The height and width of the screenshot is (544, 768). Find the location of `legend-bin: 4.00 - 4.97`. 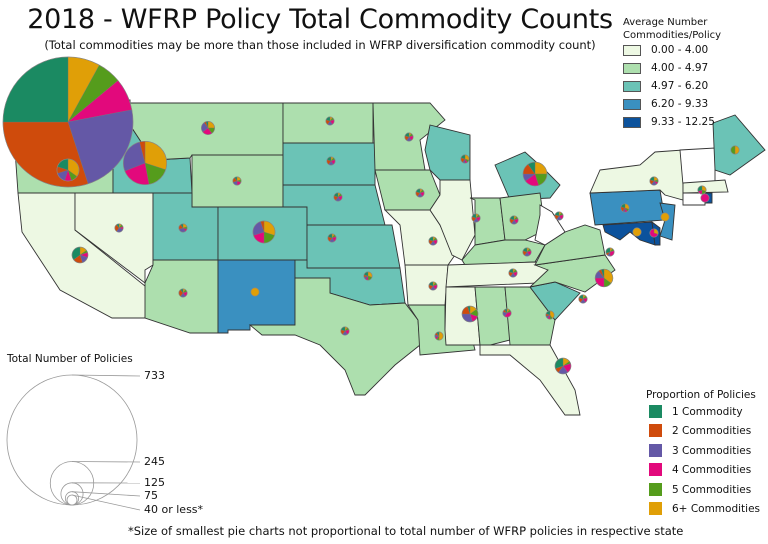

legend-bin: 4.00 - 4.97 is located at coordinates (665, 68).